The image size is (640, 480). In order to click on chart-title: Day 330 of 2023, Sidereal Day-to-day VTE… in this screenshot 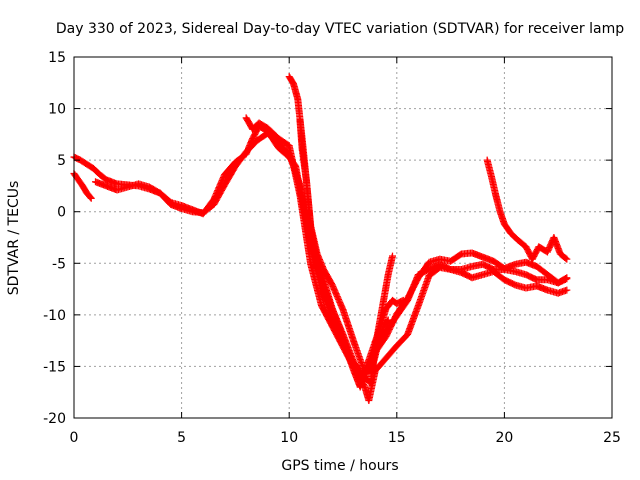, I will do `click(340, 29)`.